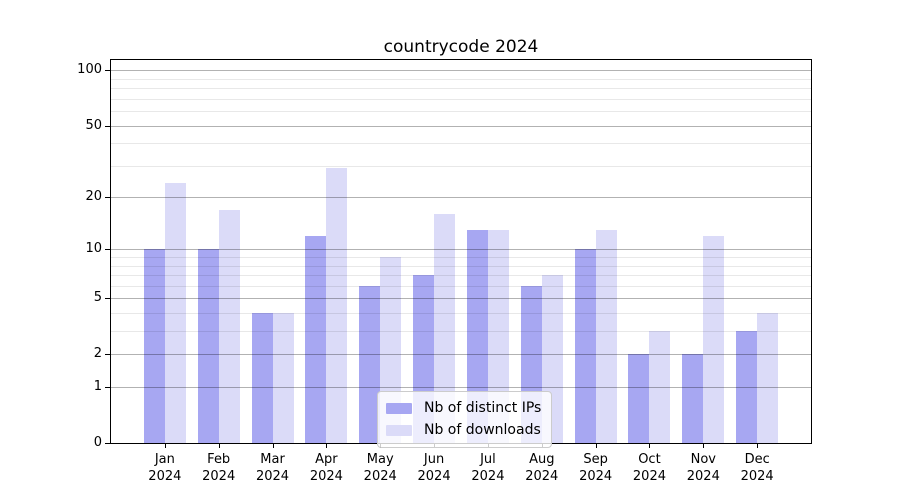 The width and height of the screenshot is (900, 500). What do you see at coordinates (93, 125) in the screenshot?
I see `y-tick-label: 50` at bounding box center [93, 125].